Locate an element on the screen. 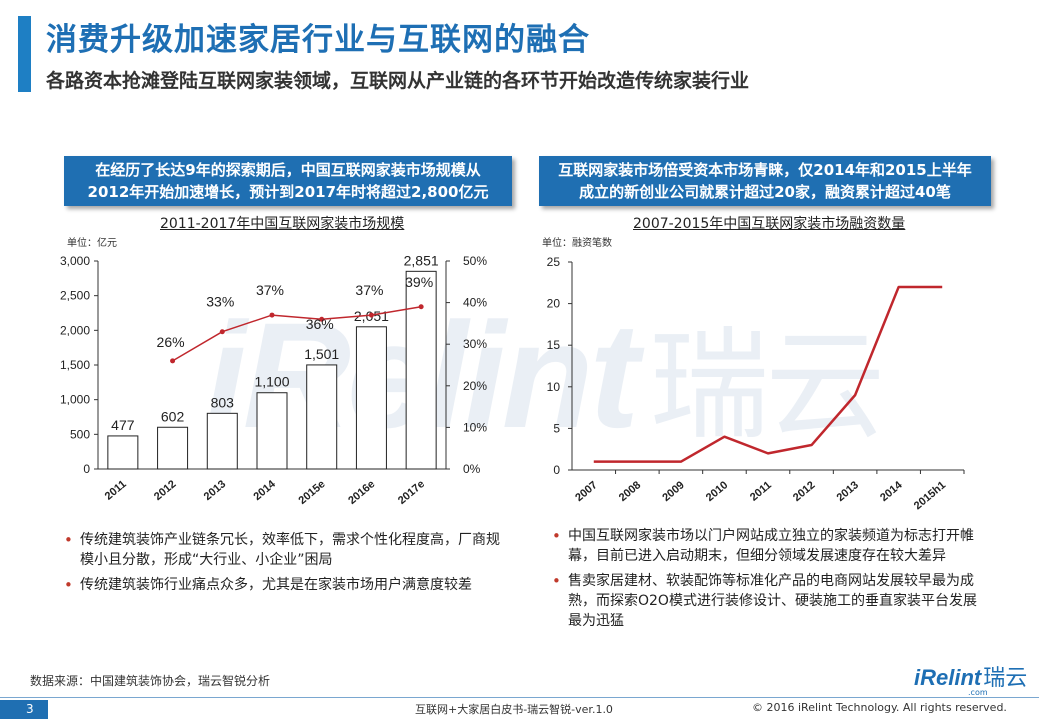 The image size is (1039, 719). y2-tick-label: 20% is located at coordinates (475, 386).